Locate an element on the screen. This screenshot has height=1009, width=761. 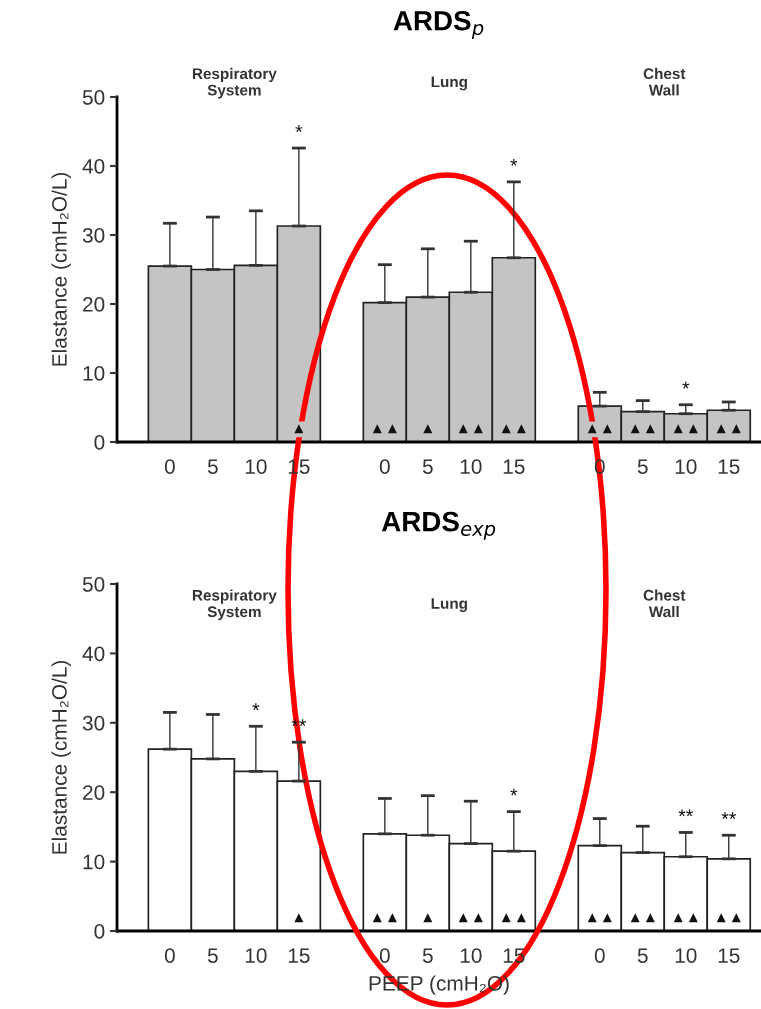
annotation: Lung is located at coordinates (449, 605).